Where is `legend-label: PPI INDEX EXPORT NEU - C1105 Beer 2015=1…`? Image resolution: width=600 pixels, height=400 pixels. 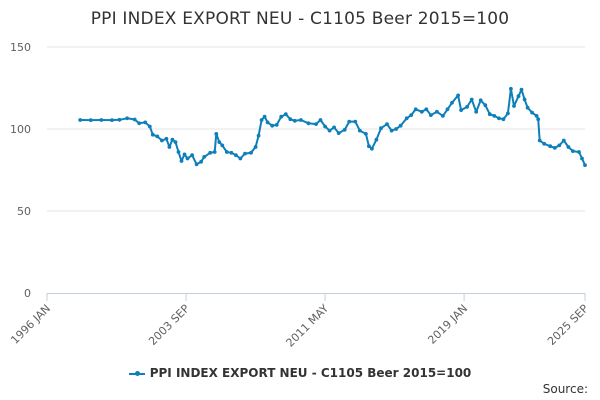 legend-label: PPI INDEX EXPORT NEU - C1105 Beer 2015=1… is located at coordinates (310, 373).